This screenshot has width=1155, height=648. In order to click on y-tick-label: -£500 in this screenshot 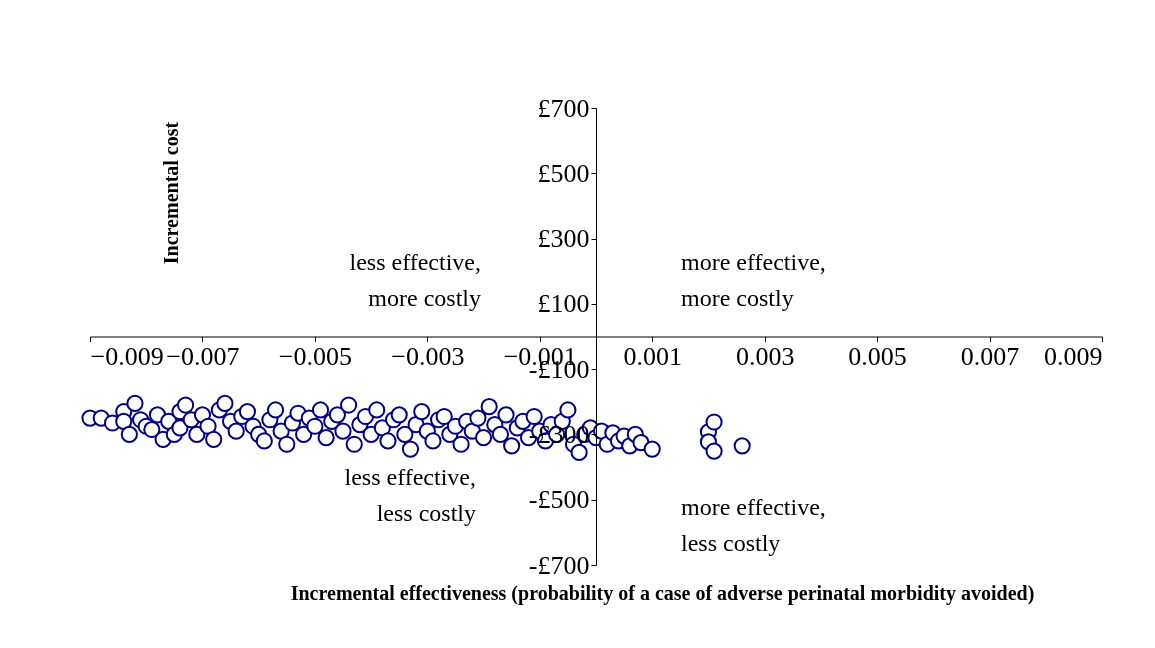, I will do `click(559, 500)`.